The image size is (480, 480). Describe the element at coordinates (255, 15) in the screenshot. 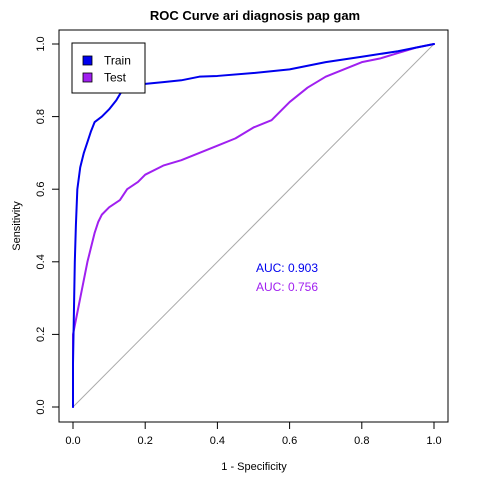

I see `chart-title: ROC Curve ari diagnosis pap gam` at that location.